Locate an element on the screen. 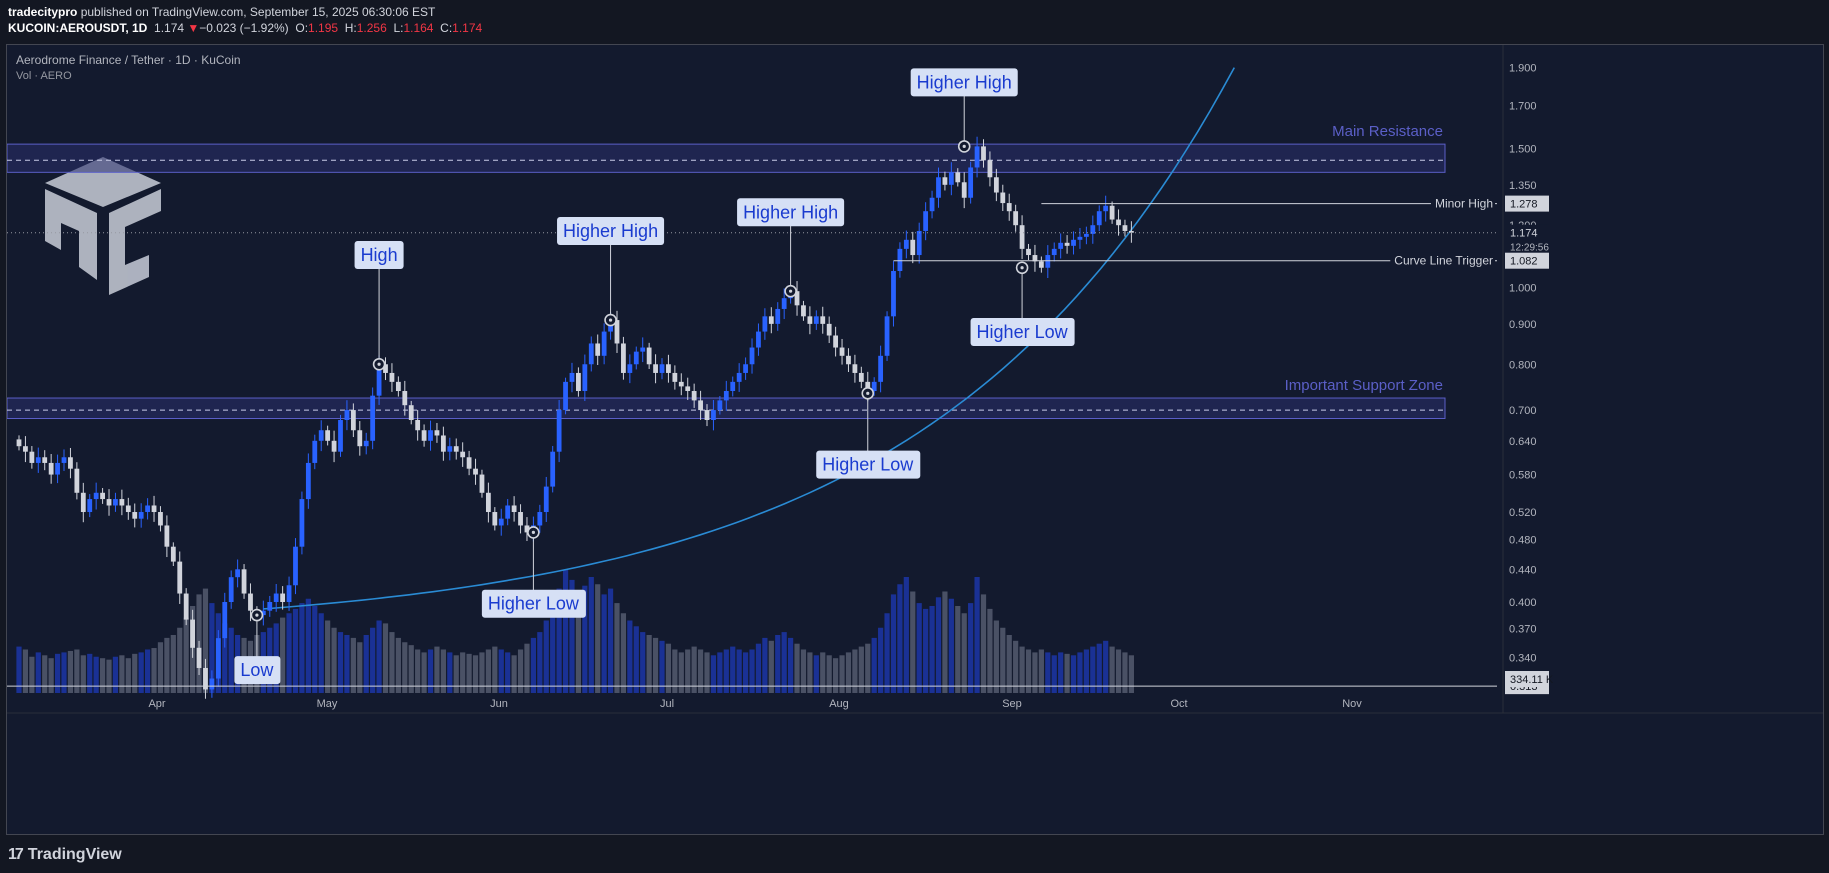 The width and height of the screenshot is (1829, 873). tradingview-brand: 17 TradingView is located at coordinates (65, 855).